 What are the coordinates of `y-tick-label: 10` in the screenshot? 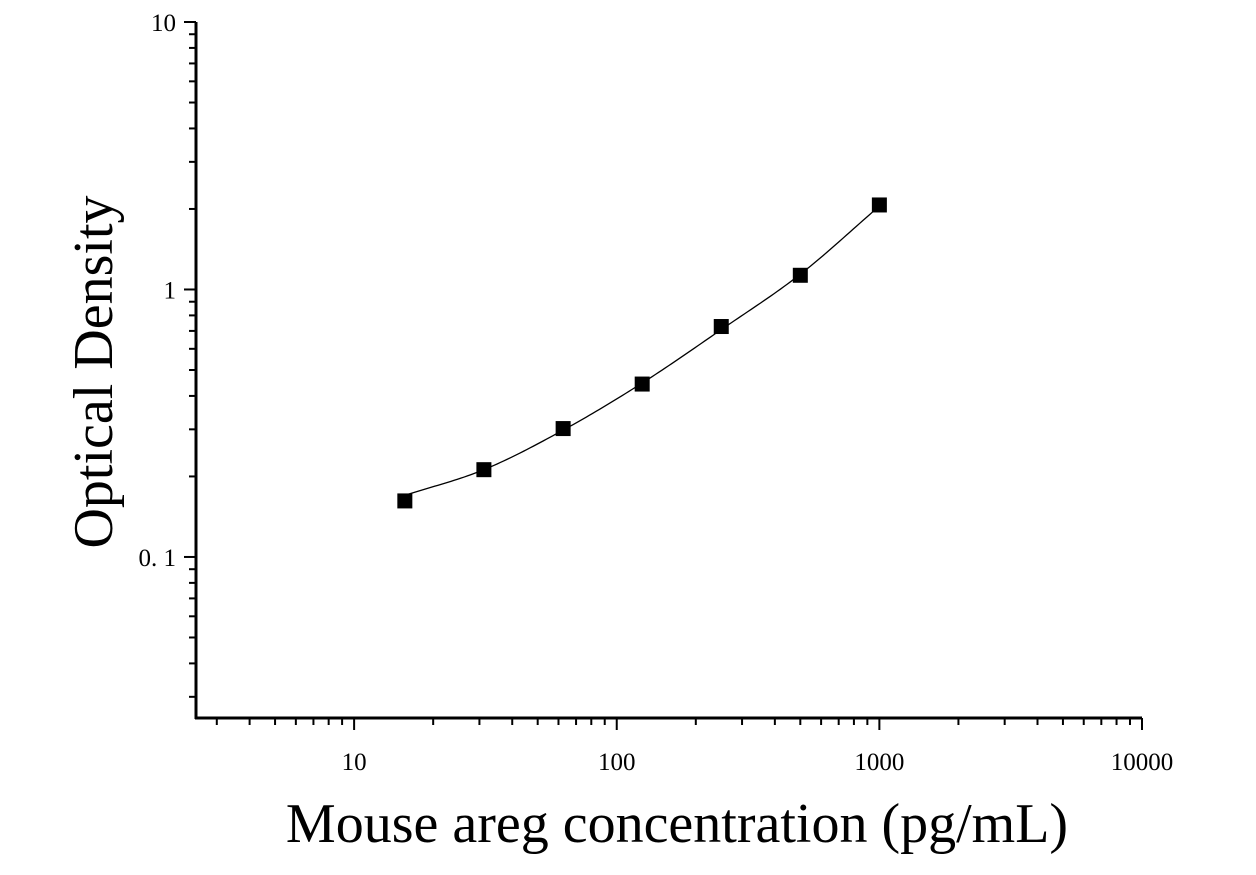 It's located at (163, 23).